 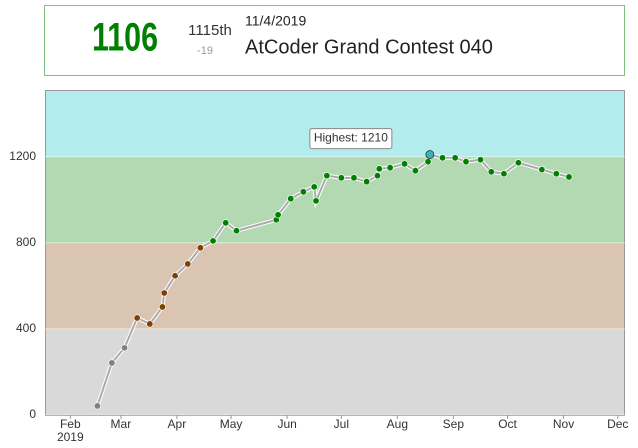 What do you see at coordinates (32, 414) in the screenshot?
I see `y-tick-label: 0` at bounding box center [32, 414].